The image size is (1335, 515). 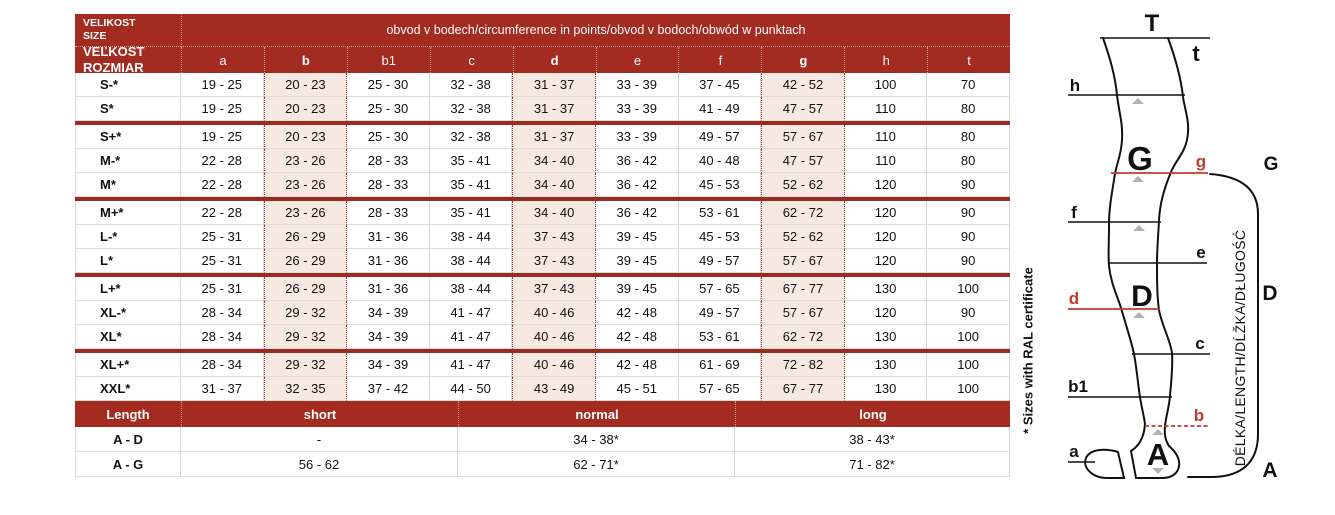 I want to click on value-cell: 43 - 49, so click(x=554, y=389).